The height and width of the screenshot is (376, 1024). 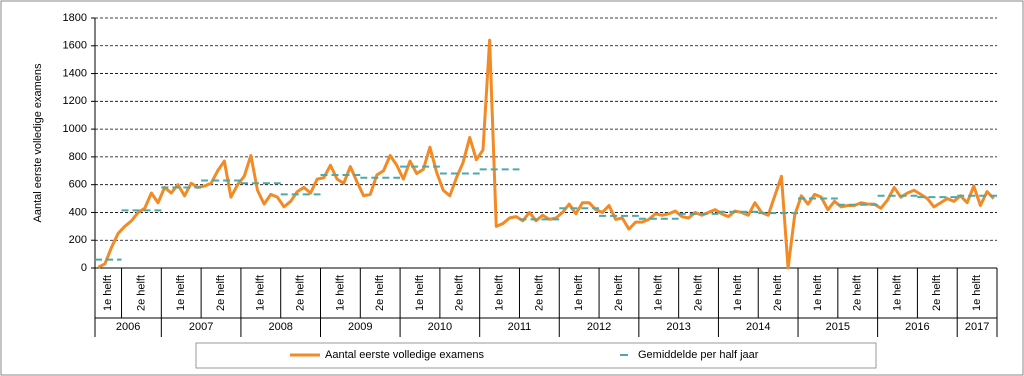 What do you see at coordinates (520, 327) in the screenshot?
I see `year-label: 2011` at bounding box center [520, 327].